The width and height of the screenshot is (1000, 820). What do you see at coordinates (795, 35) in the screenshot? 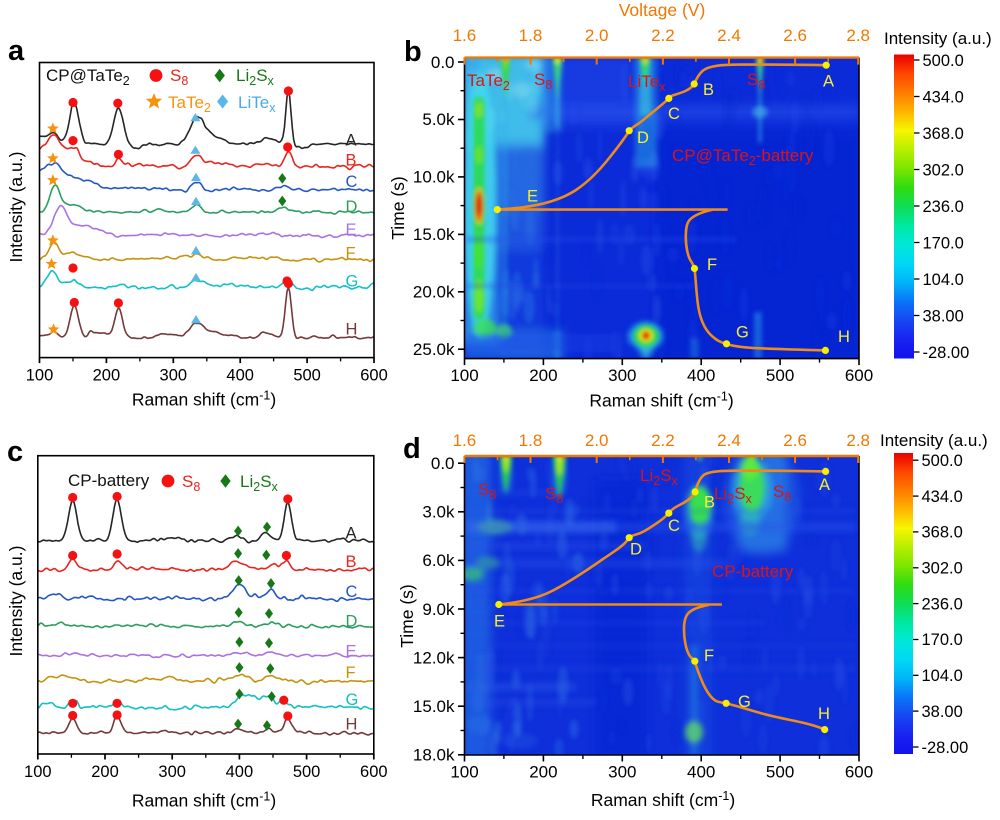
I see `svg-text: 2.6` at bounding box center [795, 35].